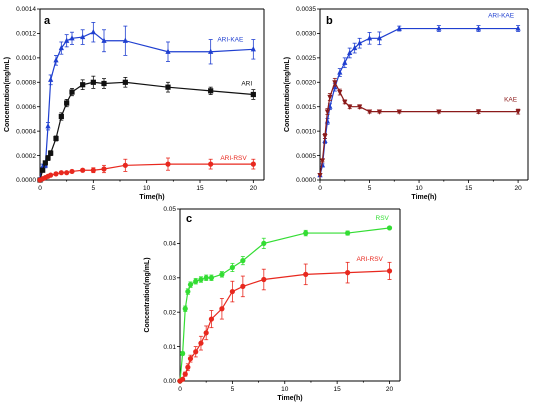  Describe the element at coordinates (169, 244) in the screenshot. I see `y-tick-label: 0.04` at that location.